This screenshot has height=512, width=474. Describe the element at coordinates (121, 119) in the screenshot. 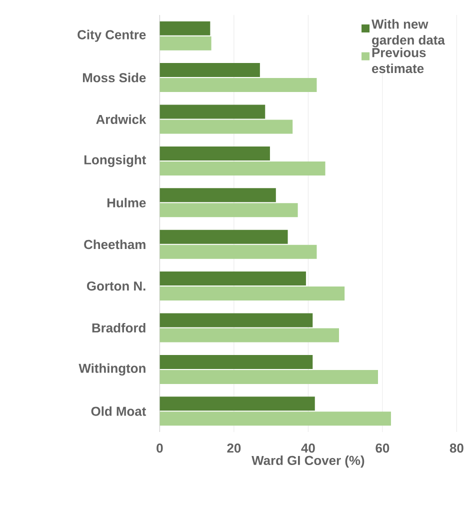

I see `y-tick-label: Ardwick` at that location.